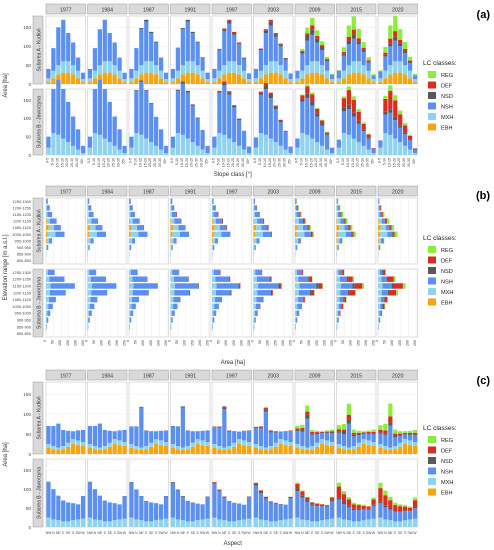  What do you see at coordinates (447, 483) in the screenshot?
I see `legend-label: MXH` at bounding box center [447, 483].